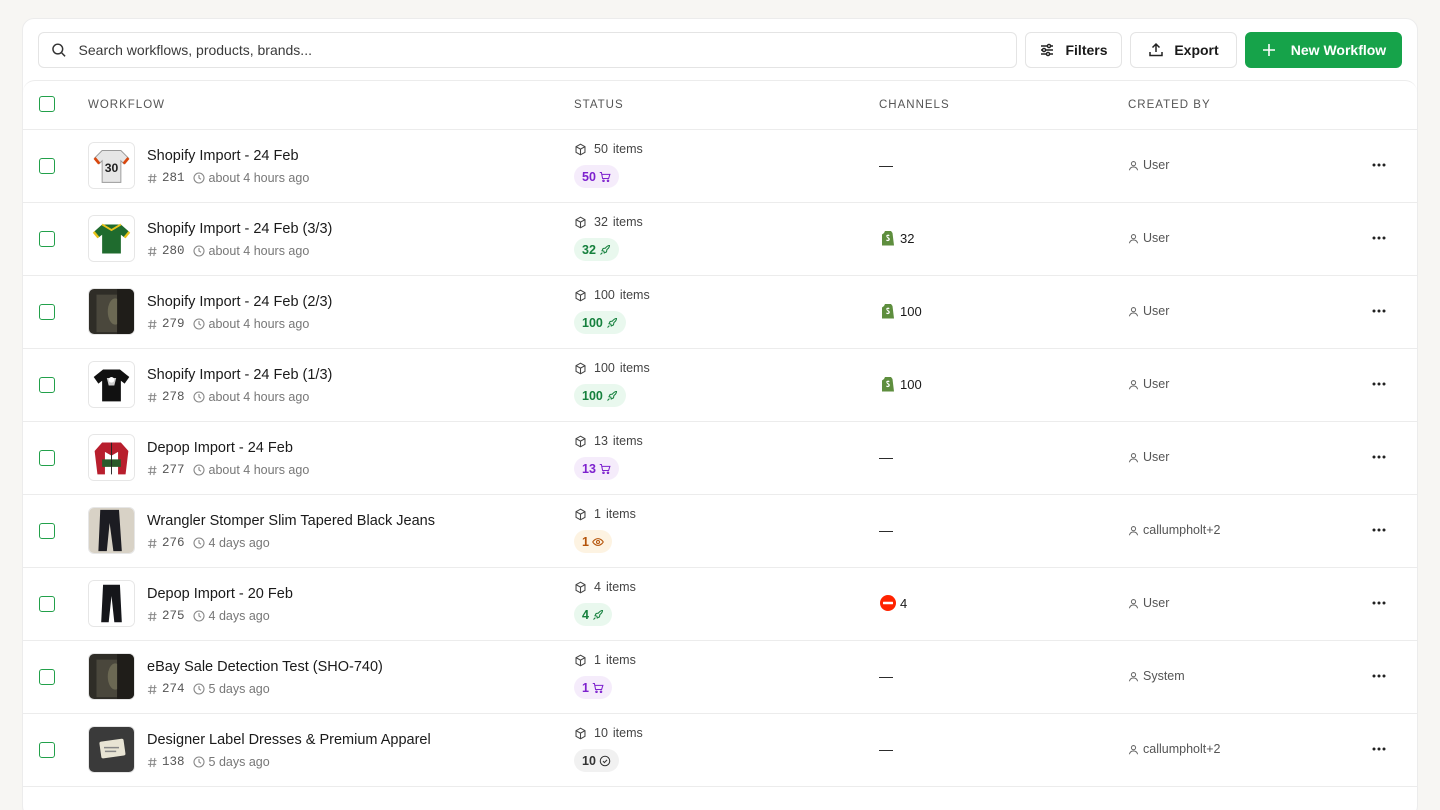 Image resolution: width=1440 pixels, height=810 pixels. Describe the element at coordinates (47, 104) in the screenshot. I see `select-all-checkbox` at that location.